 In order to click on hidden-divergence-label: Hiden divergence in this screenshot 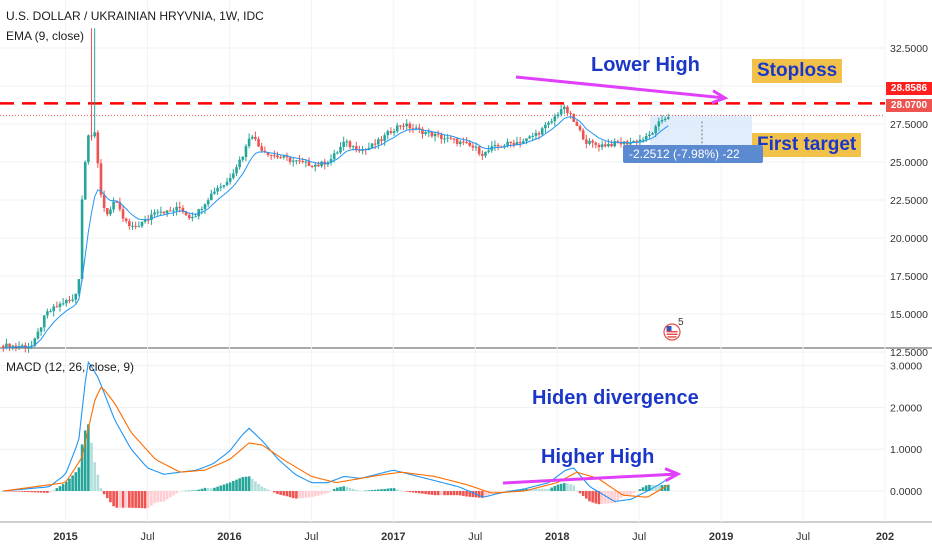, I will do `click(615, 398)`.